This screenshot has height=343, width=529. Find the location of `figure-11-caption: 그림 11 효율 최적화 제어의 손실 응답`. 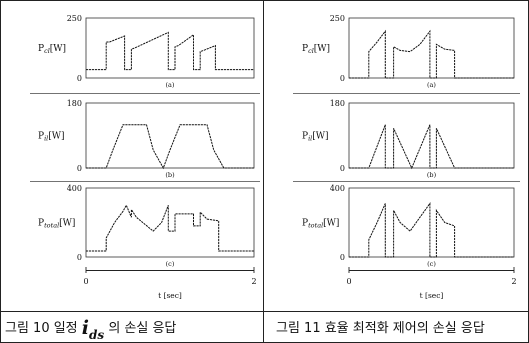

figure-11-caption: 그림 11 효율 최적화 제어의 손실 응답 is located at coordinates (380, 328).